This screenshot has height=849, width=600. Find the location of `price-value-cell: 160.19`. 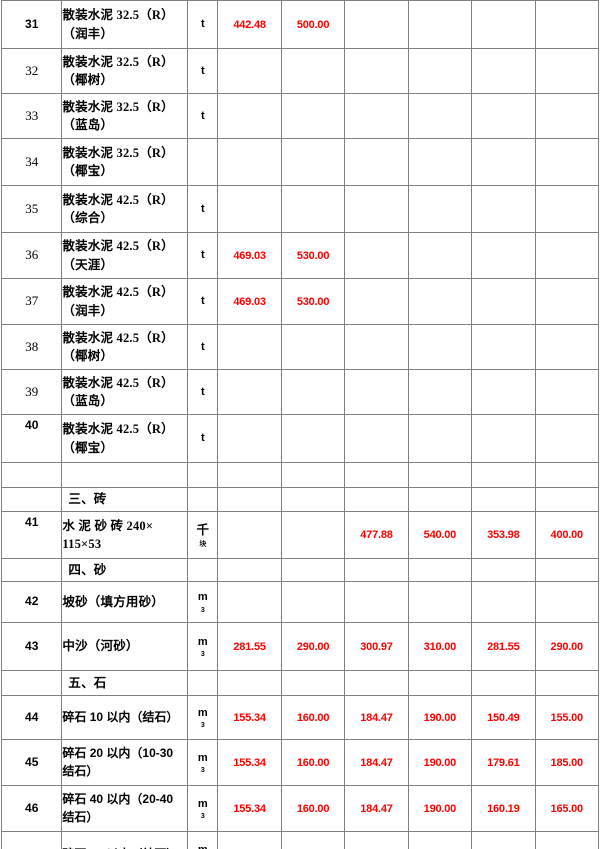

price-value-cell: 160.19 is located at coordinates (503, 808).